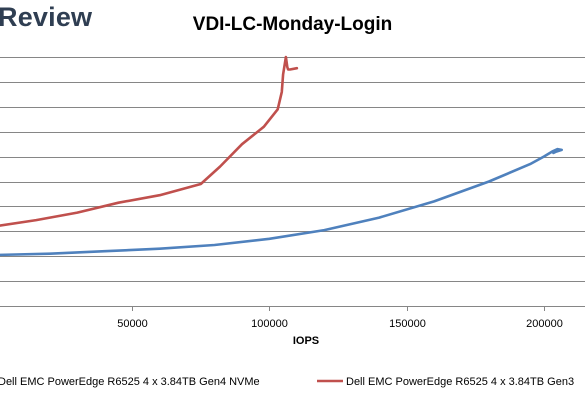  What do you see at coordinates (292, 24) in the screenshot?
I see `chart-title: VDI-LC-Monday-Login` at bounding box center [292, 24].